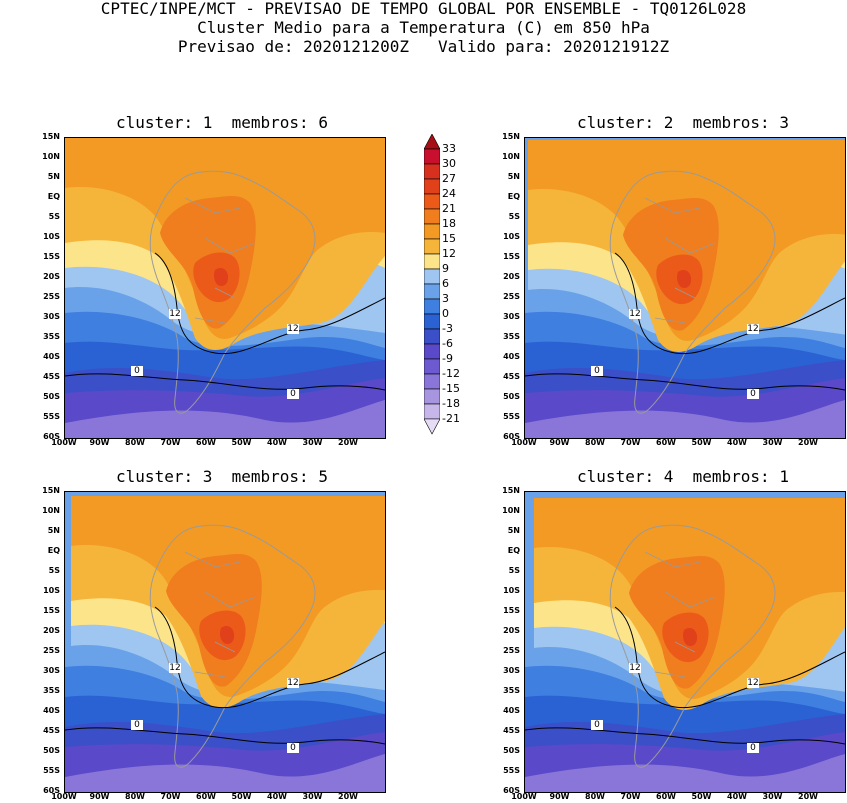  What do you see at coordinates (447, 328) in the screenshot?
I see `colorbar-level-label: -3` at bounding box center [447, 328].